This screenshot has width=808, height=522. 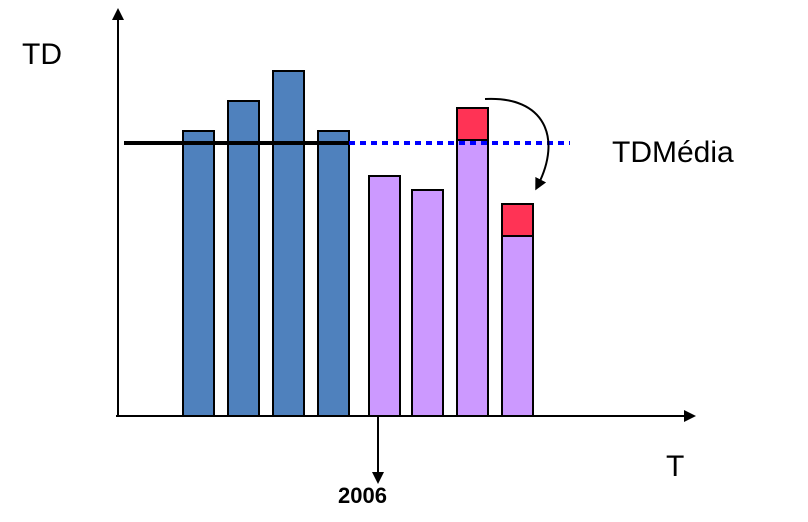 What do you see at coordinates (673, 152) in the screenshot?
I see `average-label: TDMédia` at bounding box center [673, 152].